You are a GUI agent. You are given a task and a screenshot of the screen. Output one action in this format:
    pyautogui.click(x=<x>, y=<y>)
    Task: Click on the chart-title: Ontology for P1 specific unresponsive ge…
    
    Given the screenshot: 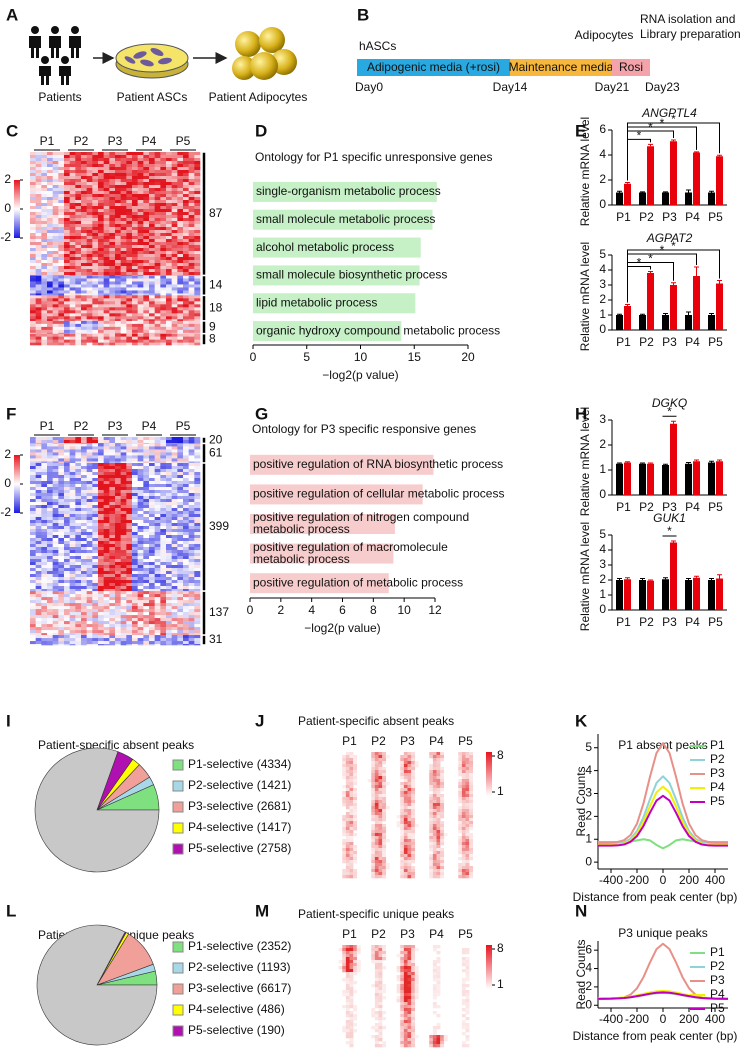 What is the action you would take?
    pyautogui.click(x=373, y=157)
    